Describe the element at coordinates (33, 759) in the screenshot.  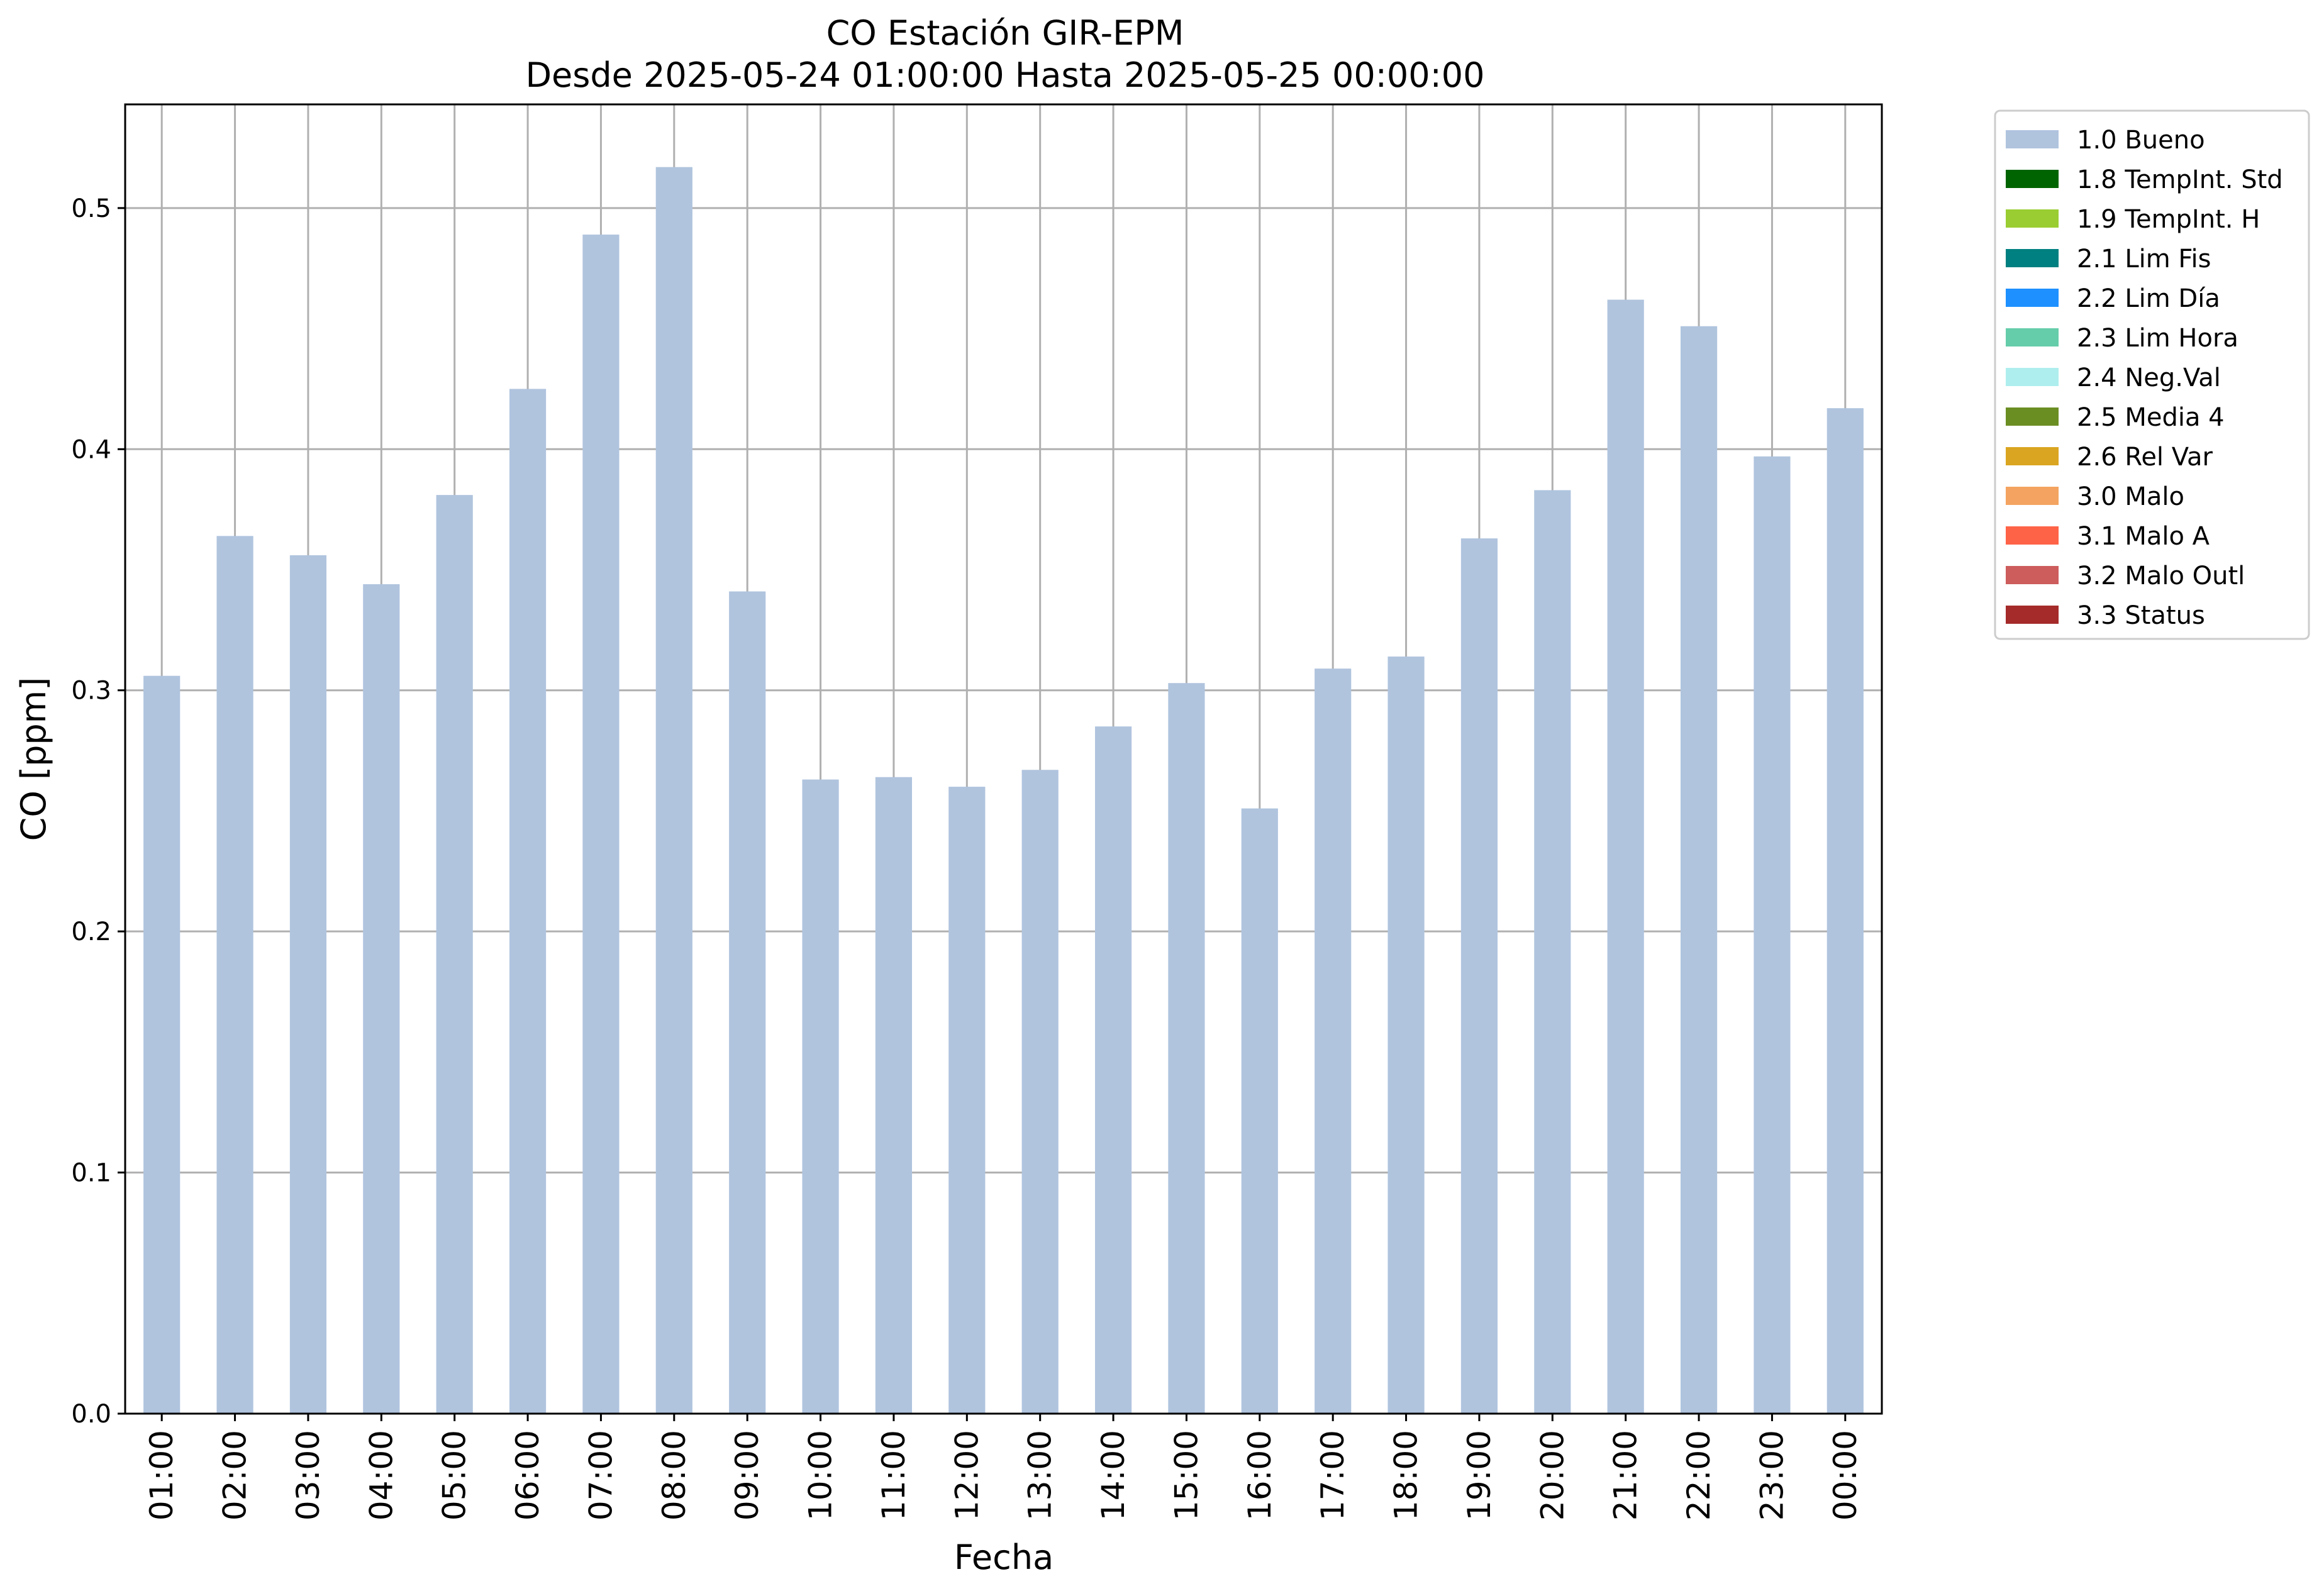
I see `y-axis-label: CO [ppm]` at that location.